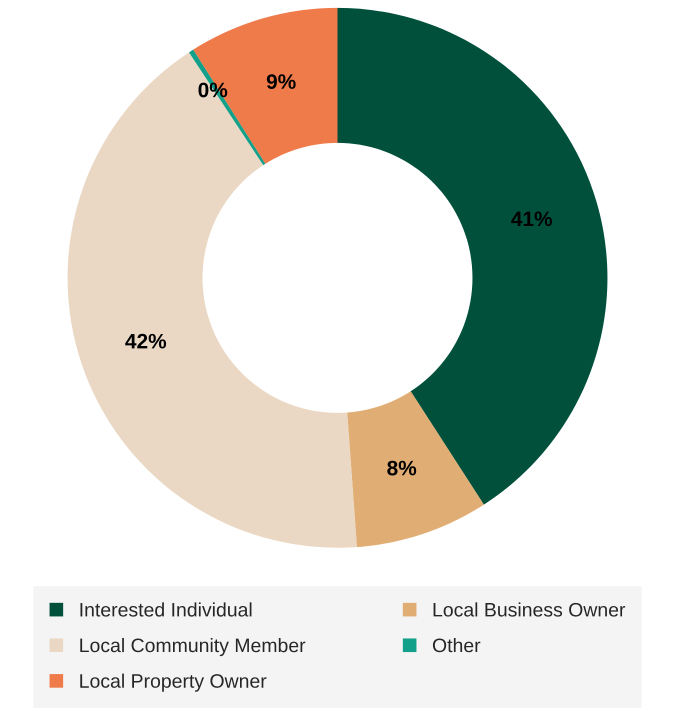 The image size is (675, 717). What do you see at coordinates (401, 468) in the screenshot?
I see `data-label: 8%` at bounding box center [401, 468].